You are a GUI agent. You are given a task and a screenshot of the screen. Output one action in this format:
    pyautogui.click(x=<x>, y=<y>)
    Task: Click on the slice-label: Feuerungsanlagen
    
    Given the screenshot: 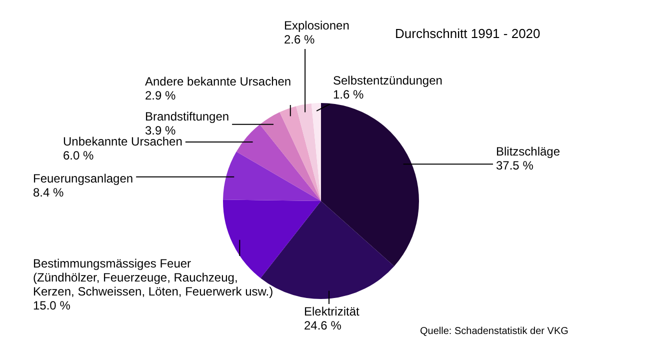 What is the action you would take?
    pyautogui.click(x=83, y=178)
    